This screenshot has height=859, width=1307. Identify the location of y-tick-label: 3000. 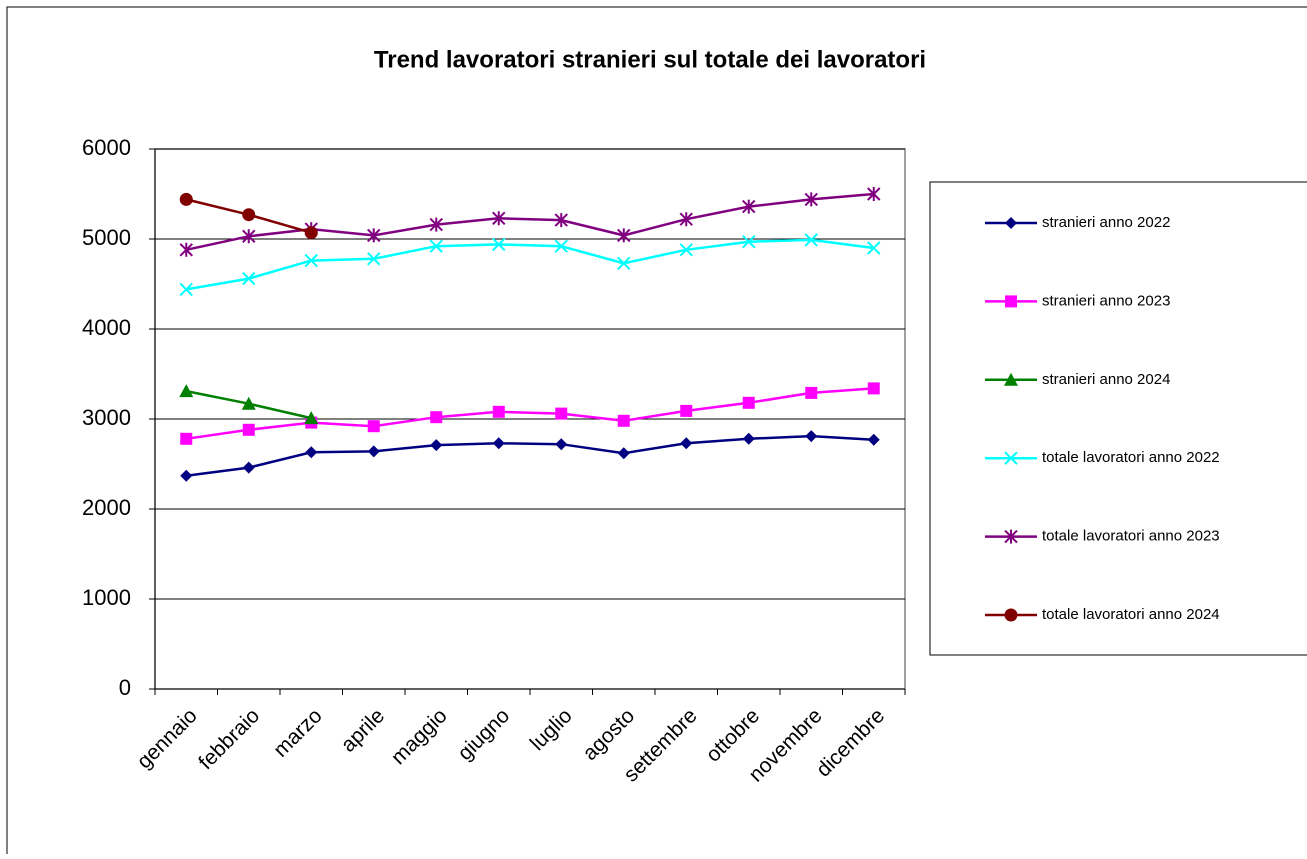
(106, 417).